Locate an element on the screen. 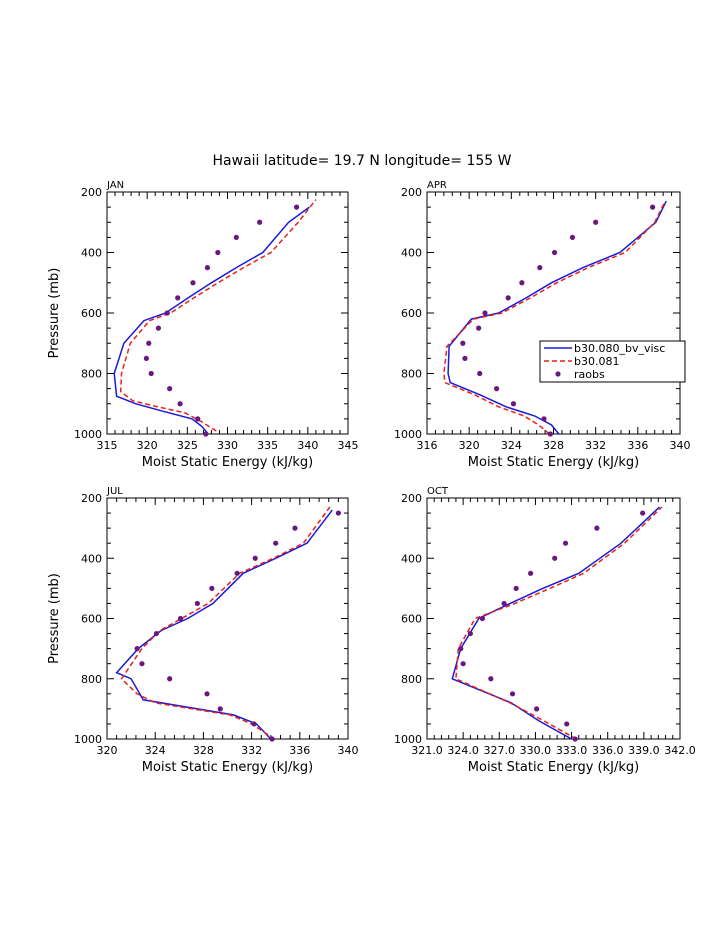 Image resolution: width=723 pixels, height=935 pixels. panel-label: JAN is located at coordinates (115, 185).